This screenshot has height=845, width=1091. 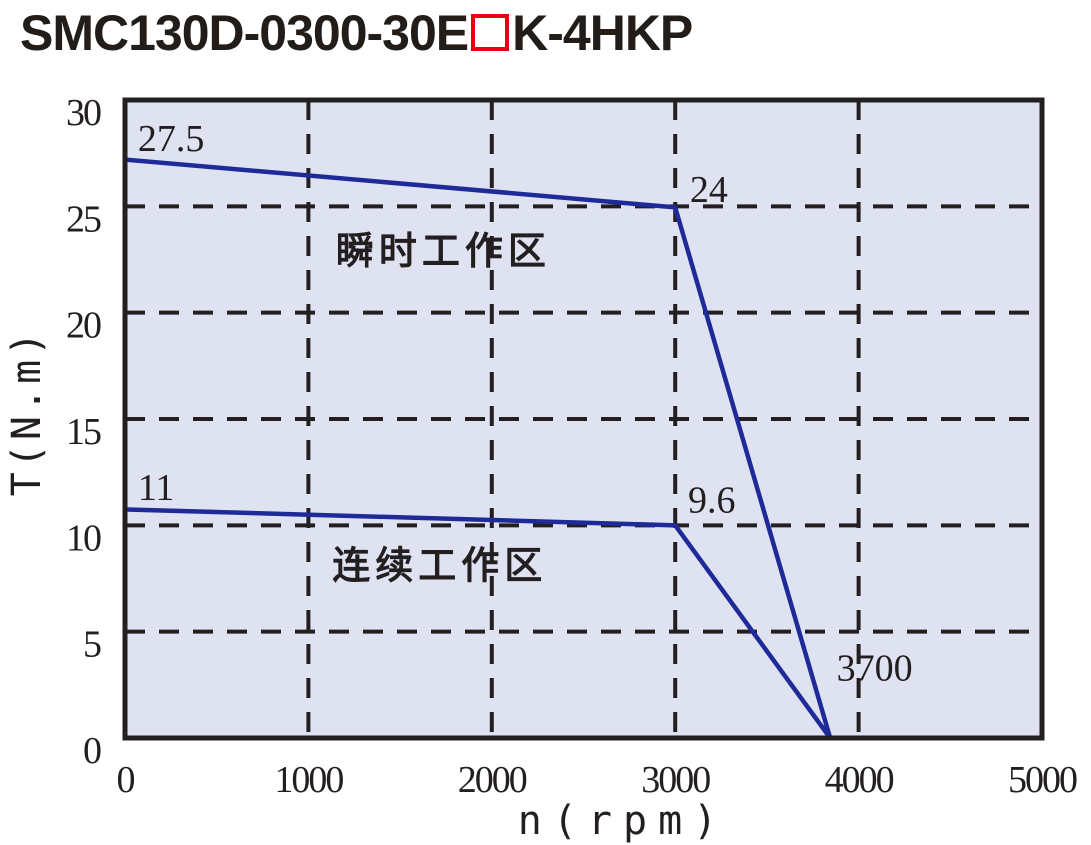 I want to click on x-tick-label-3000: 3000, so click(x=675, y=780).